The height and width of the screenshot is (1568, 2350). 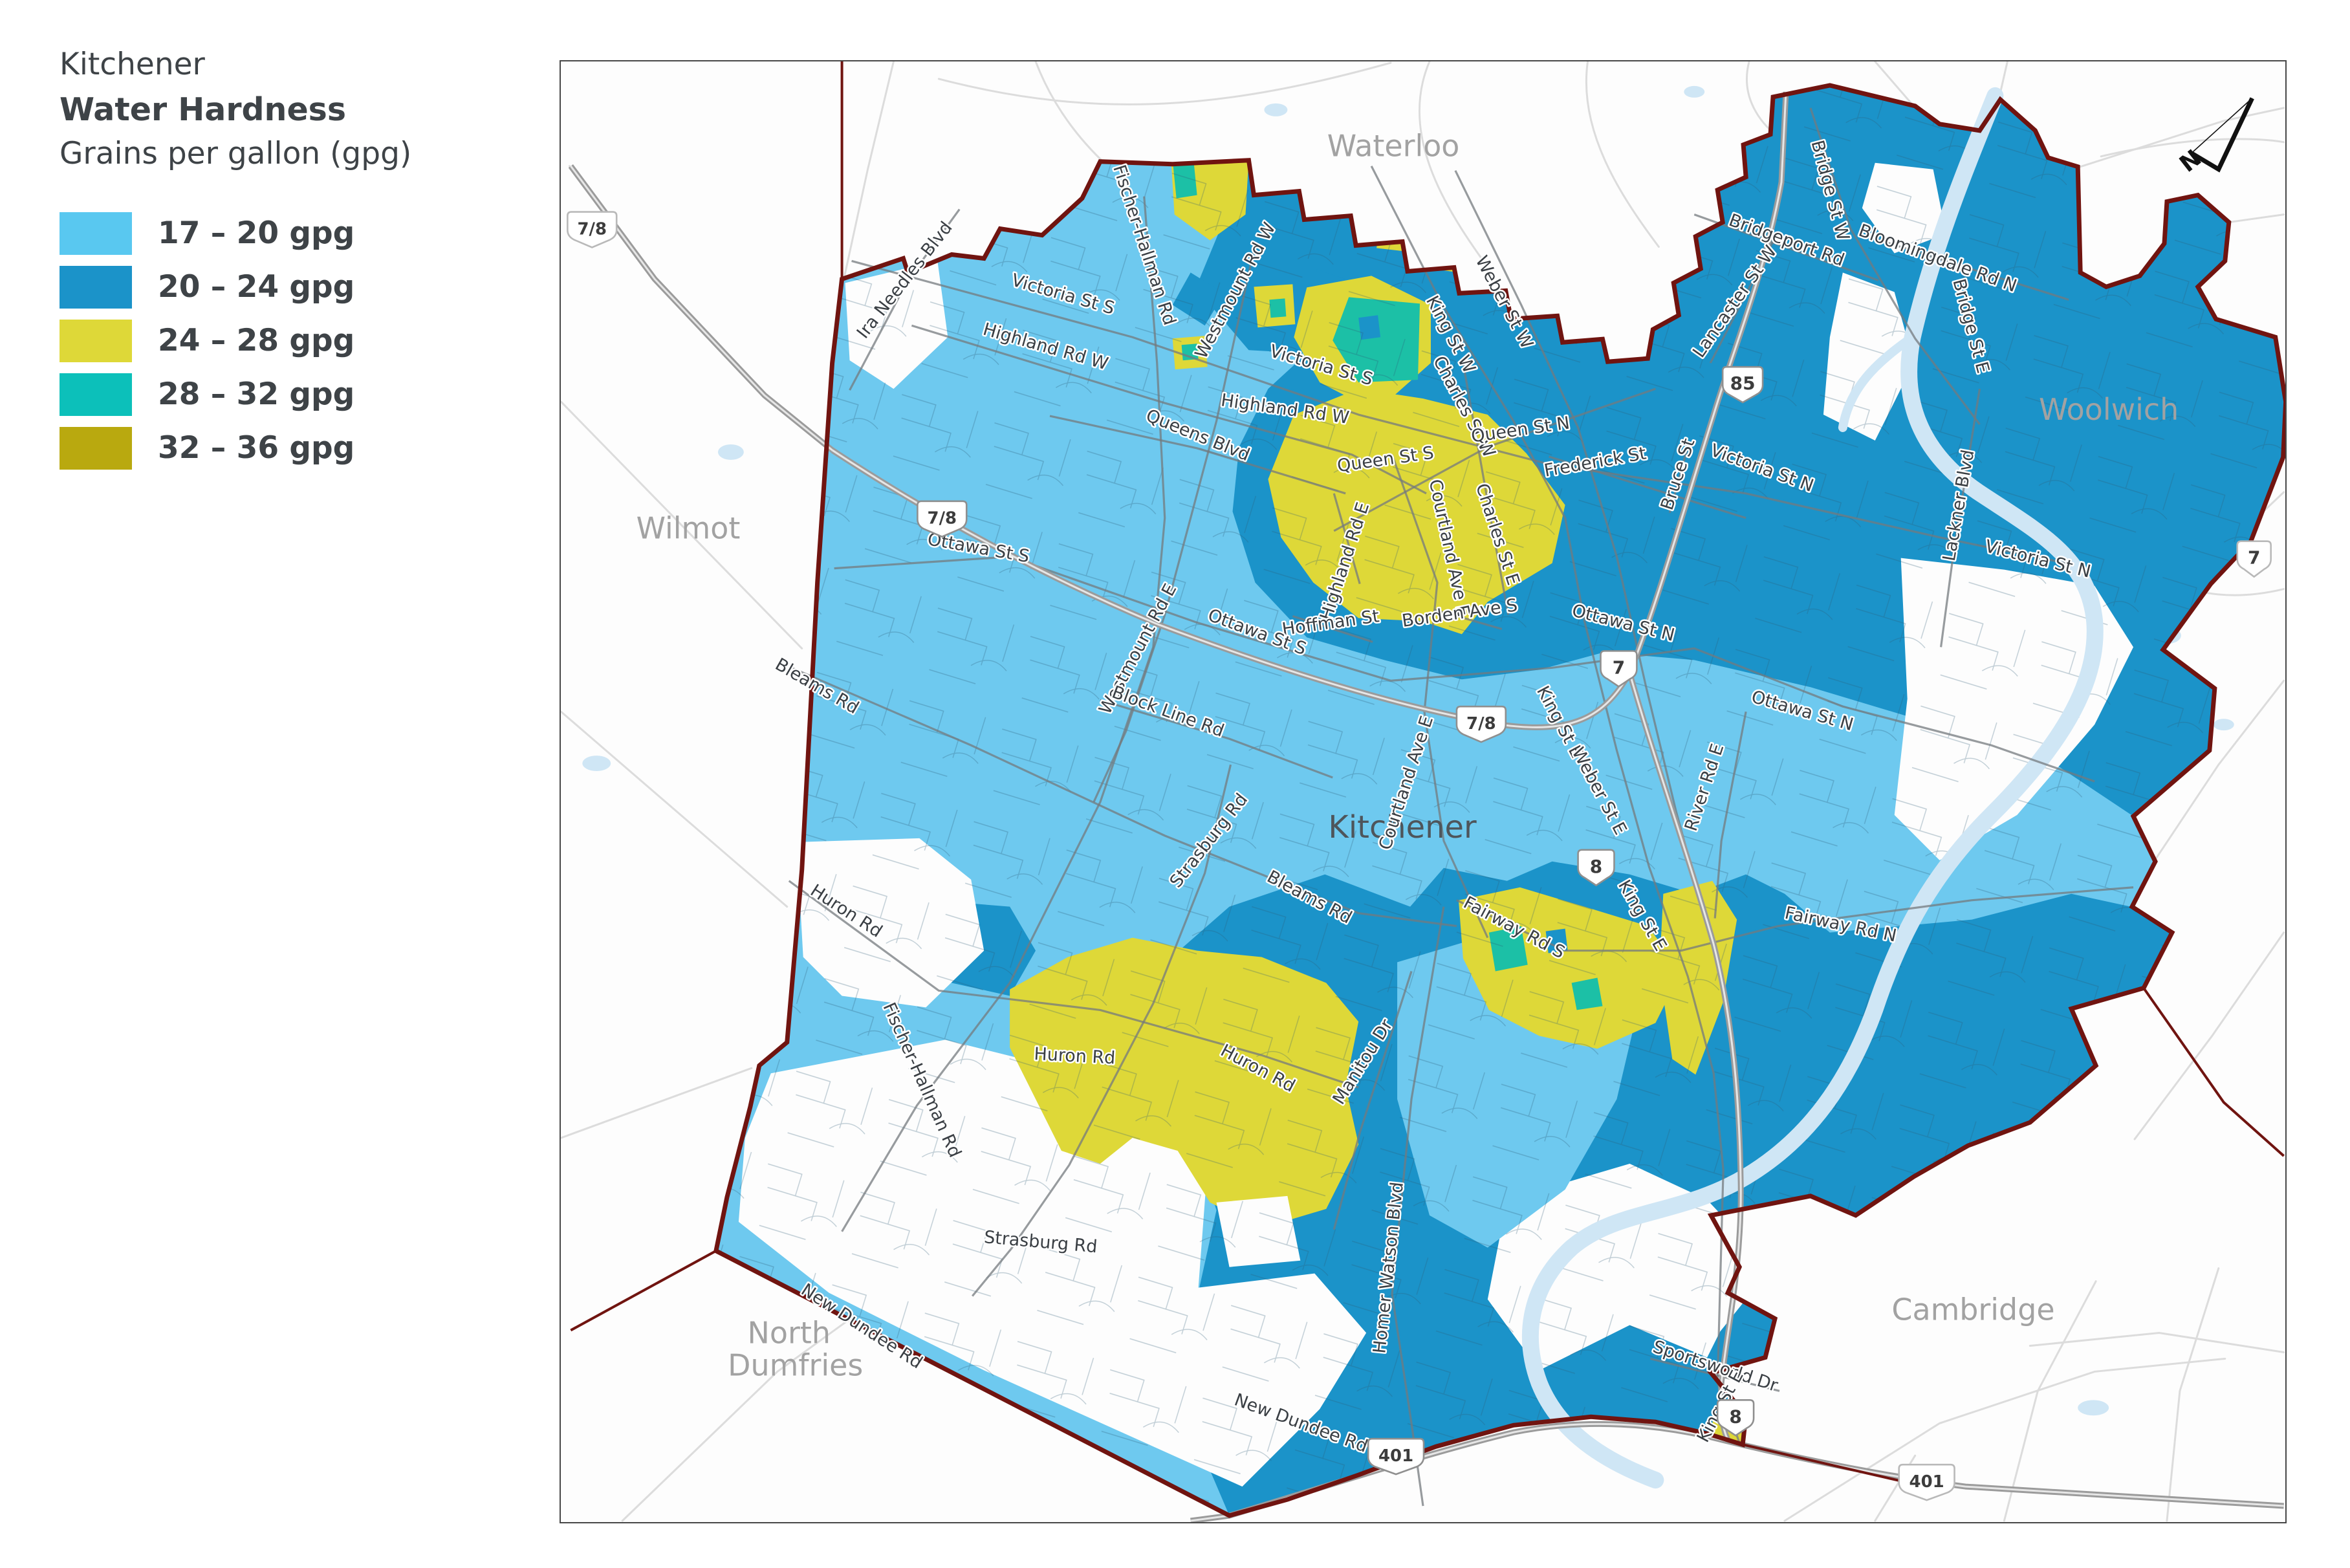 I want to click on area-label: Waterloo, so click(x=1393, y=146).